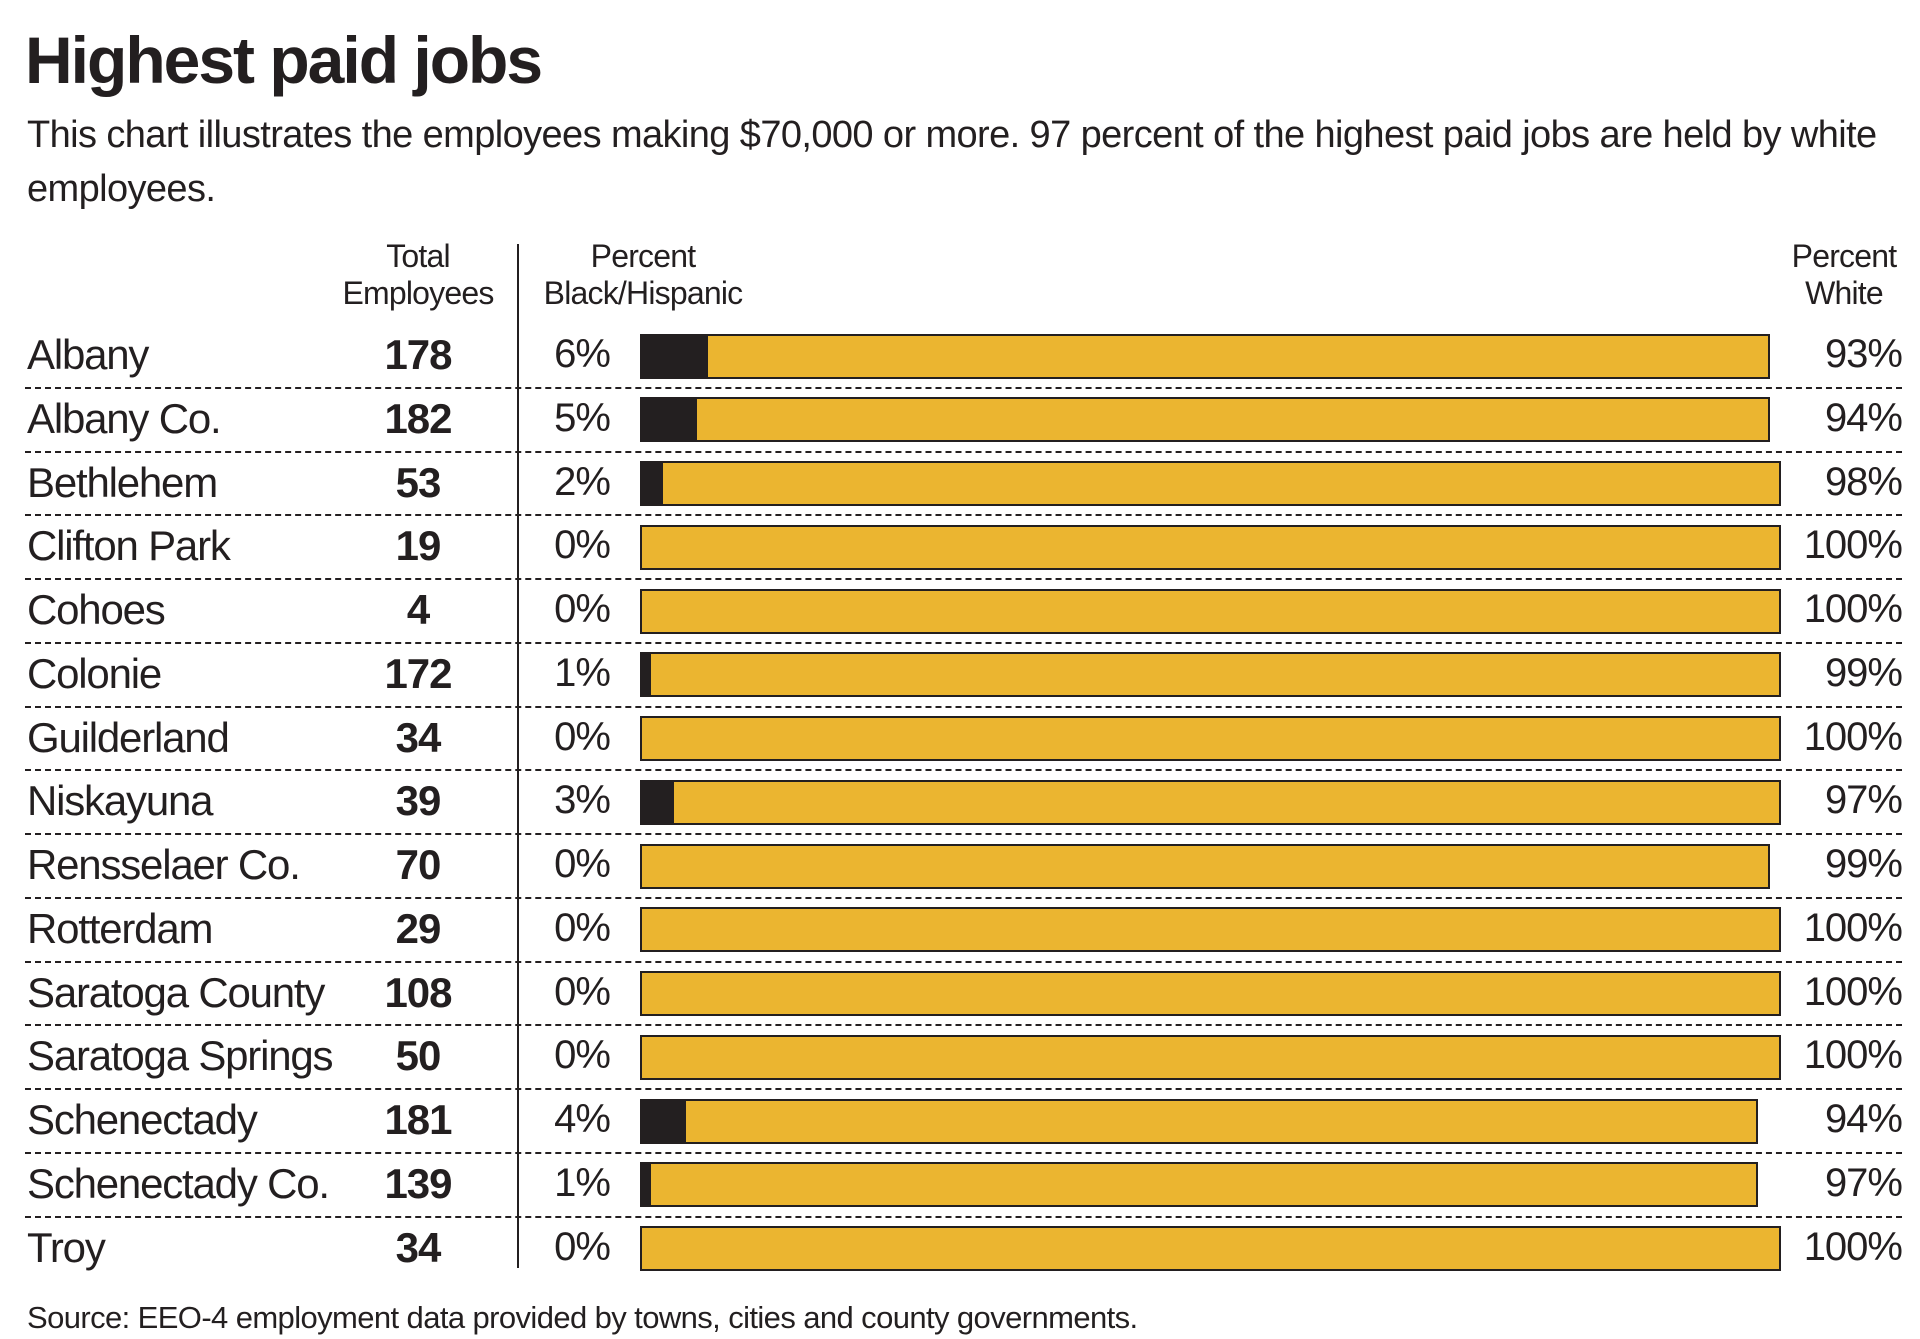 The height and width of the screenshot is (1339, 1920). What do you see at coordinates (418, 256) in the screenshot?
I see `header-total-line1: Total` at bounding box center [418, 256].